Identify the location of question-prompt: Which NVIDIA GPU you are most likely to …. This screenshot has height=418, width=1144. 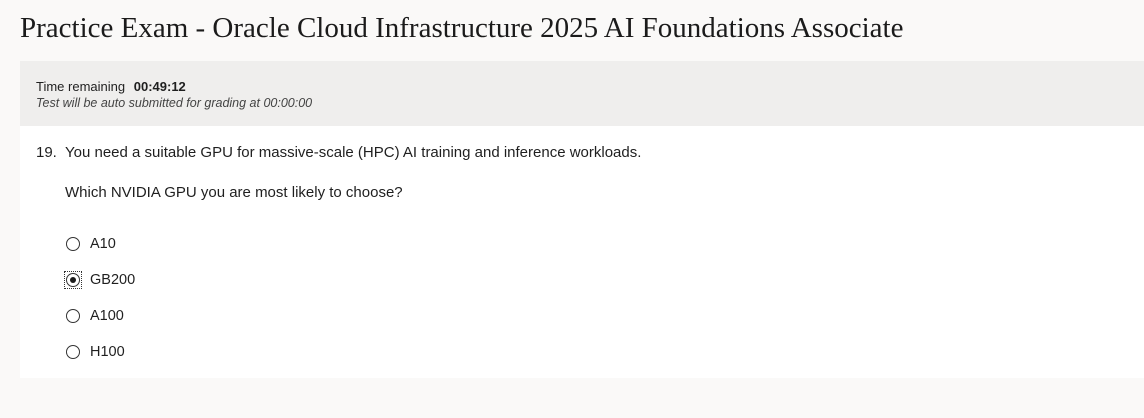
(234, 192).